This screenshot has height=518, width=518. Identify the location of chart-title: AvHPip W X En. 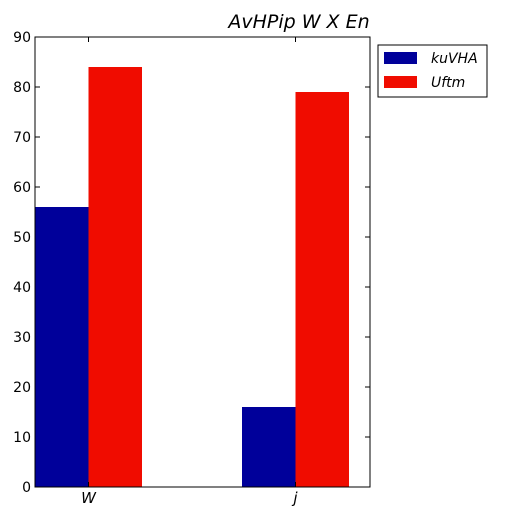
(297, 22).